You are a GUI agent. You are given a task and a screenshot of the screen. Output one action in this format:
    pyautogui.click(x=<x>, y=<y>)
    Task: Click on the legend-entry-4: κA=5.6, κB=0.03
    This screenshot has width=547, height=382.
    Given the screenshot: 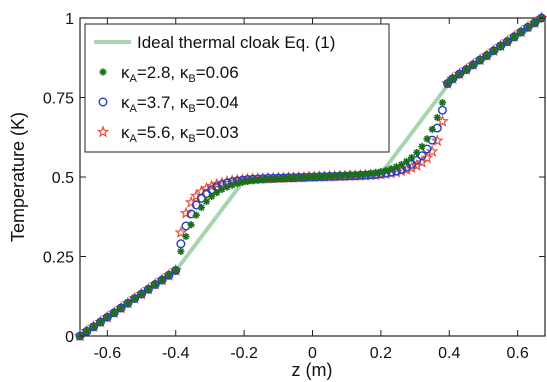 What is the action you would take?
    pyautogui.click(x=167, y=134)
    